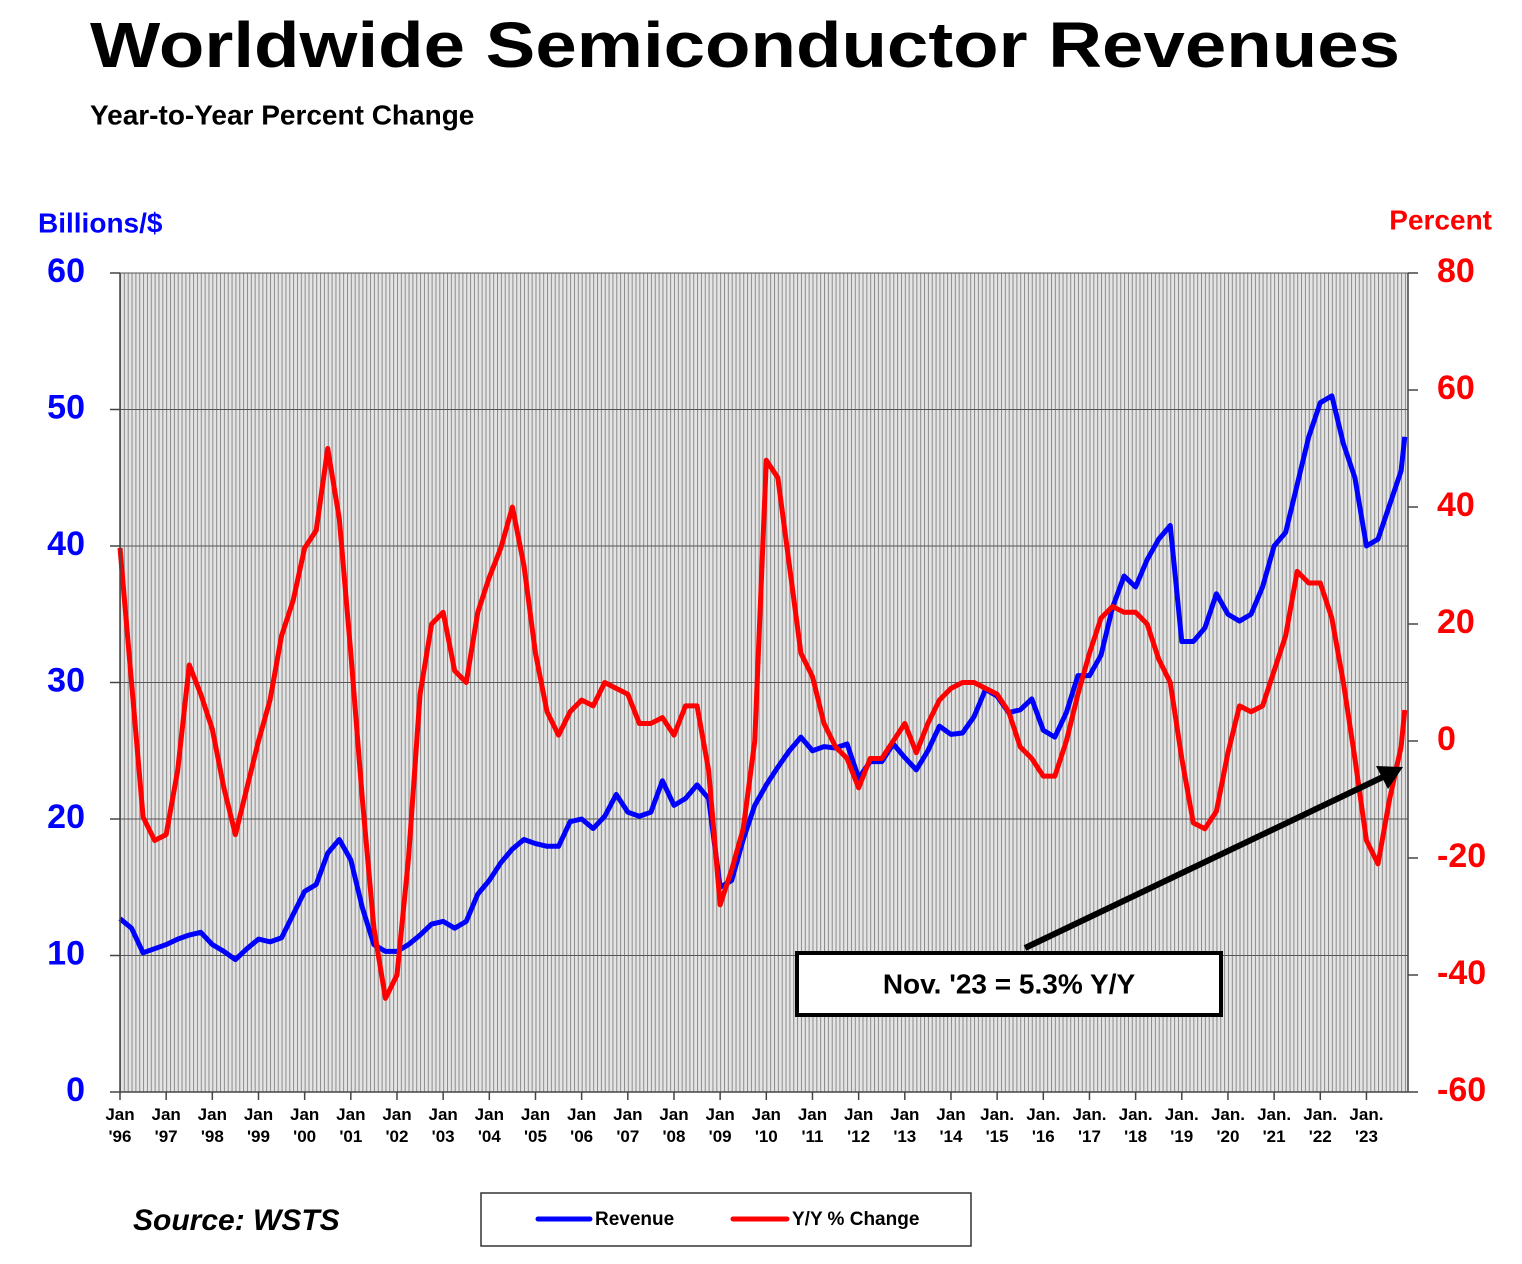  Describe the element at coordinates (1205, 862) in the screenshot. I see `annotation-arrow` at that location.